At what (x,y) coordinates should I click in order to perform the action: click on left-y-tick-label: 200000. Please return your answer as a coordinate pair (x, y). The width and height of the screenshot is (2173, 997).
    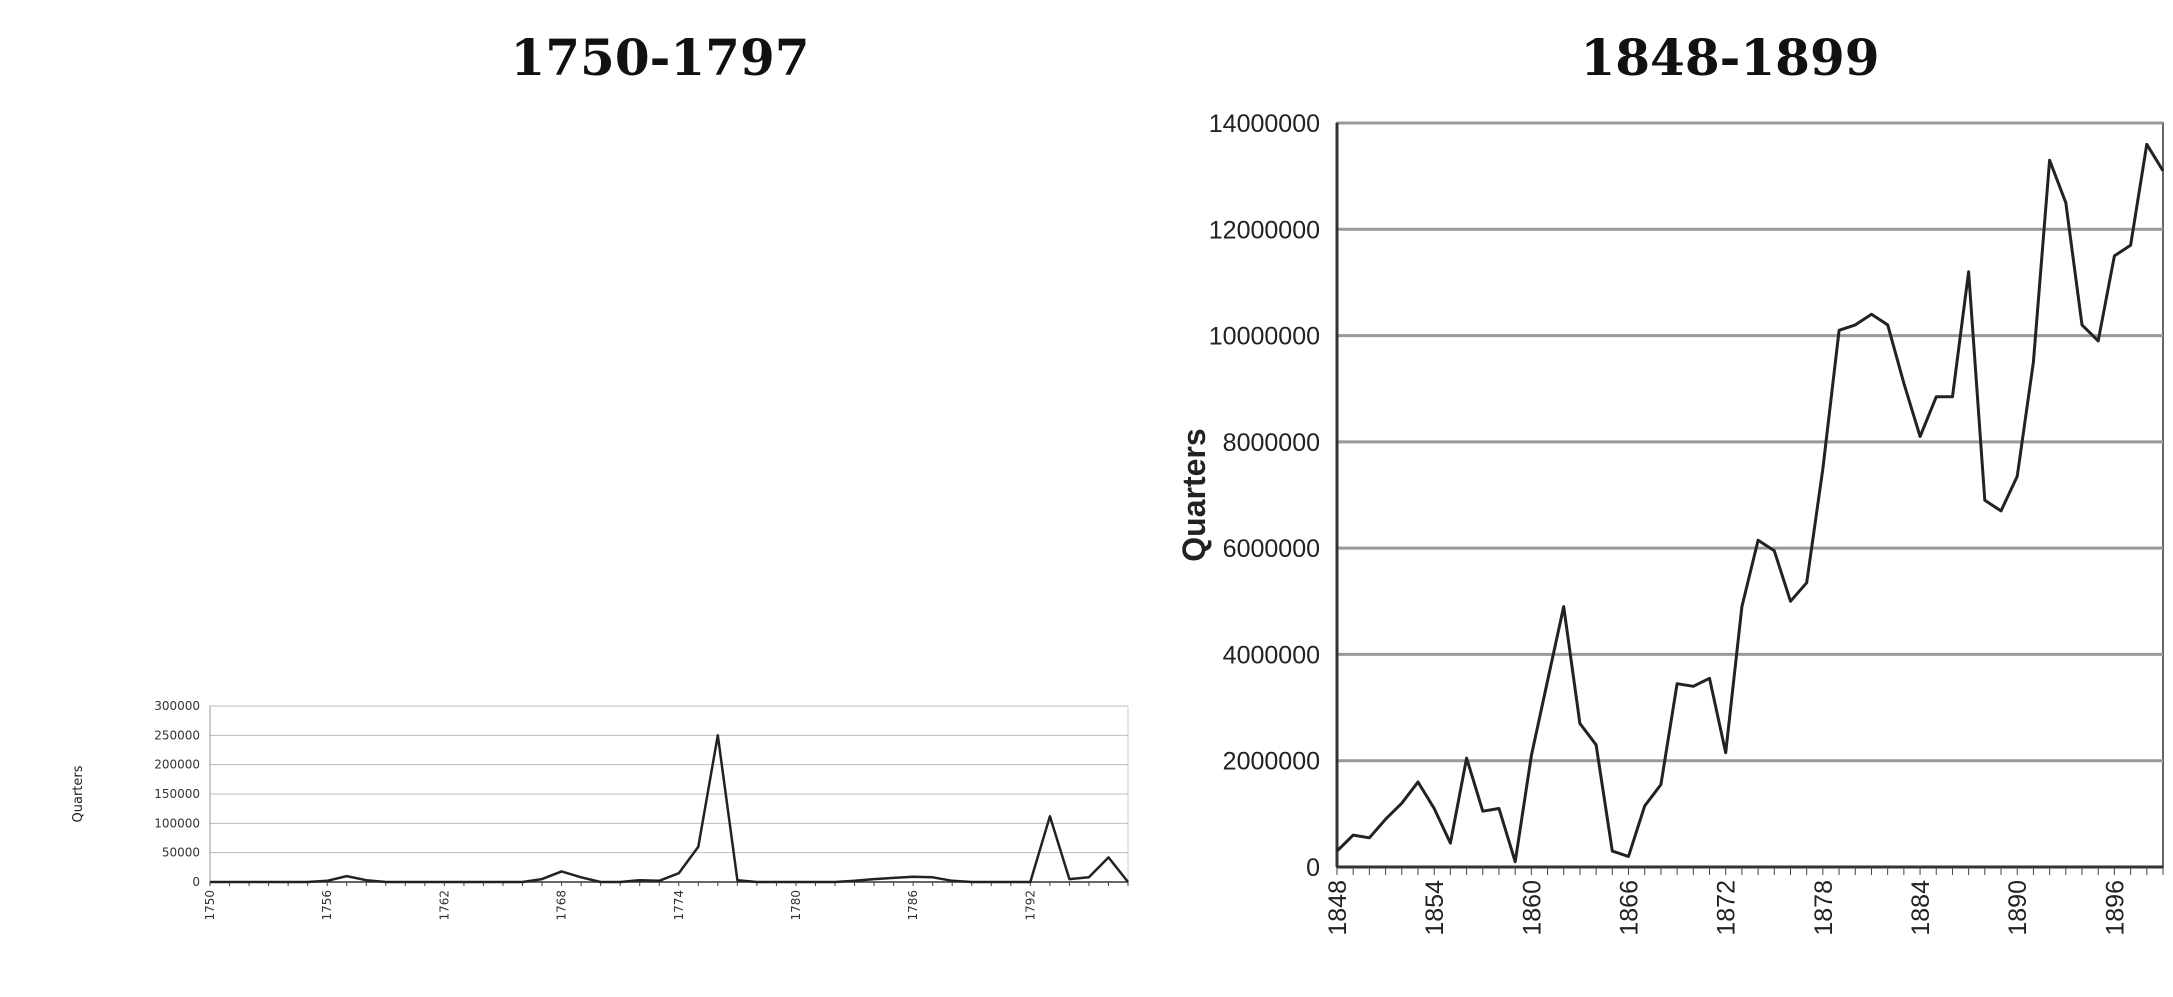
    Looking at the image, I should click on (177, 765).